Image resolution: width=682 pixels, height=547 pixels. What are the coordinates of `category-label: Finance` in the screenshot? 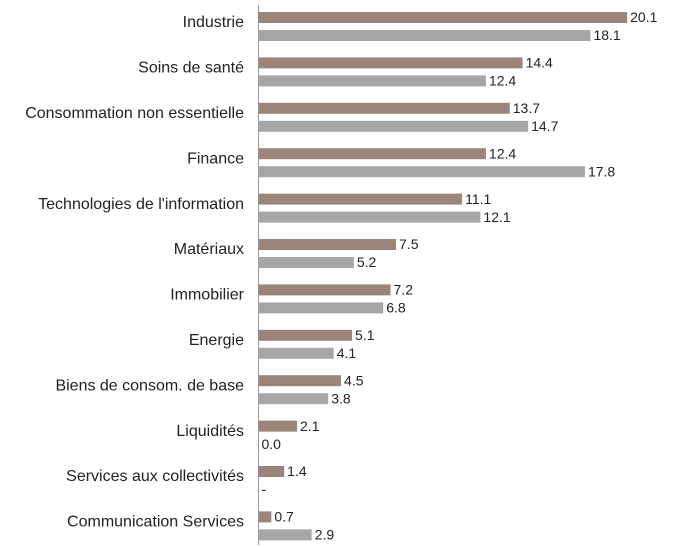 It's located at (215, 158).